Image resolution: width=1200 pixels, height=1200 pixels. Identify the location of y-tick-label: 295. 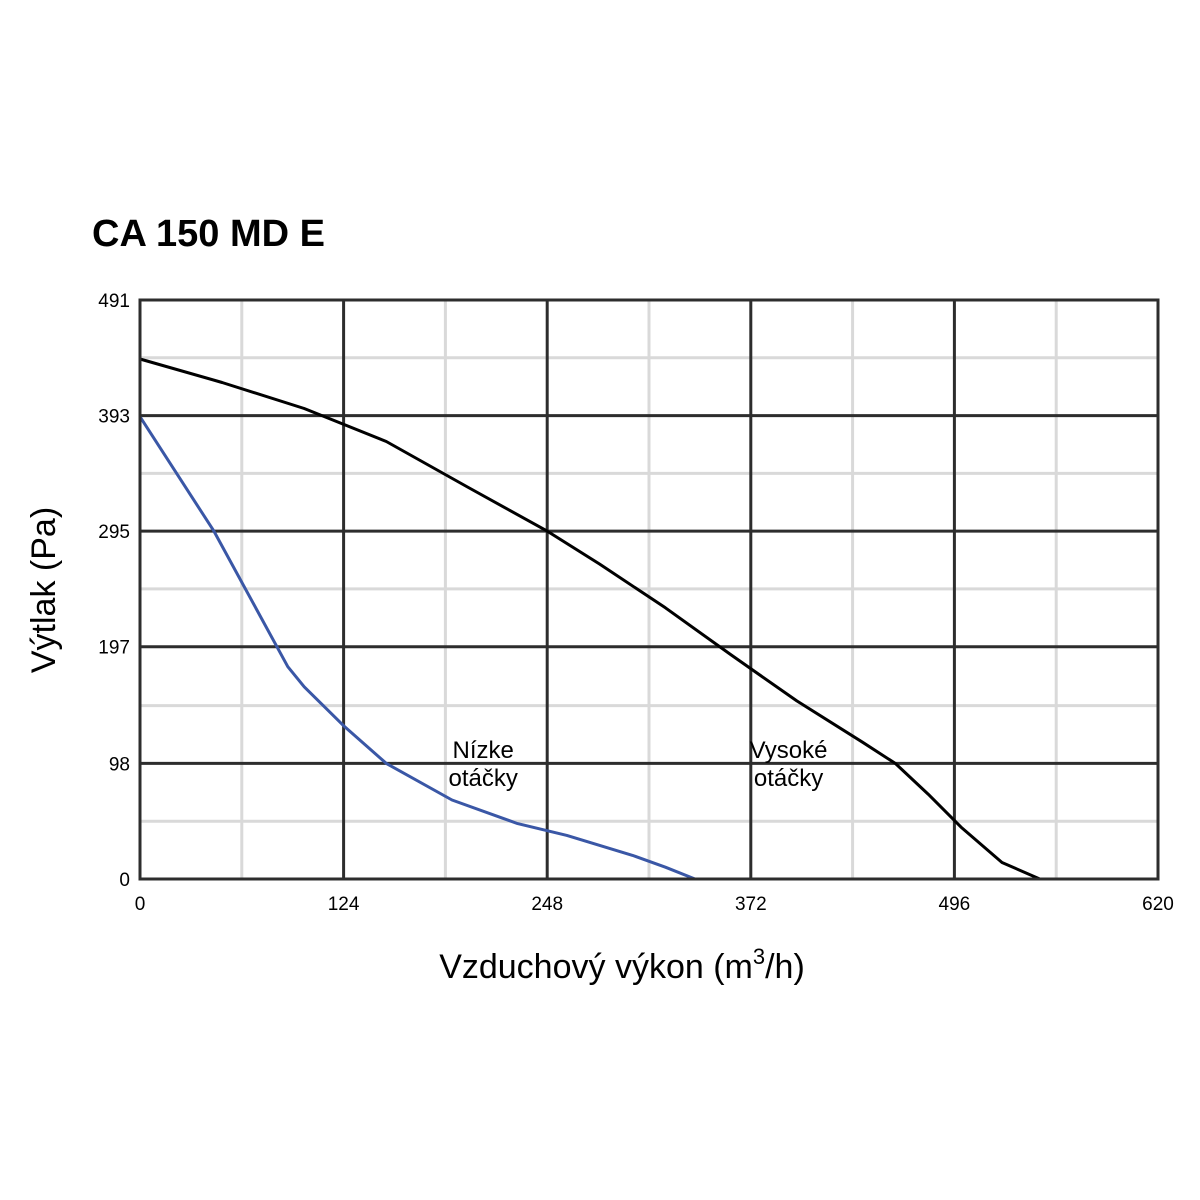
(114, 532).